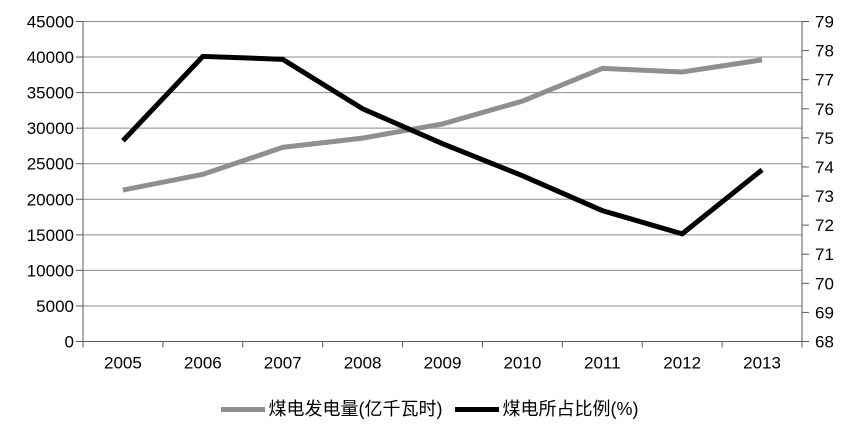  I want to click on legend-item-coal-generation: 煤电发电量(亿千瓦时), so click(331, 409).